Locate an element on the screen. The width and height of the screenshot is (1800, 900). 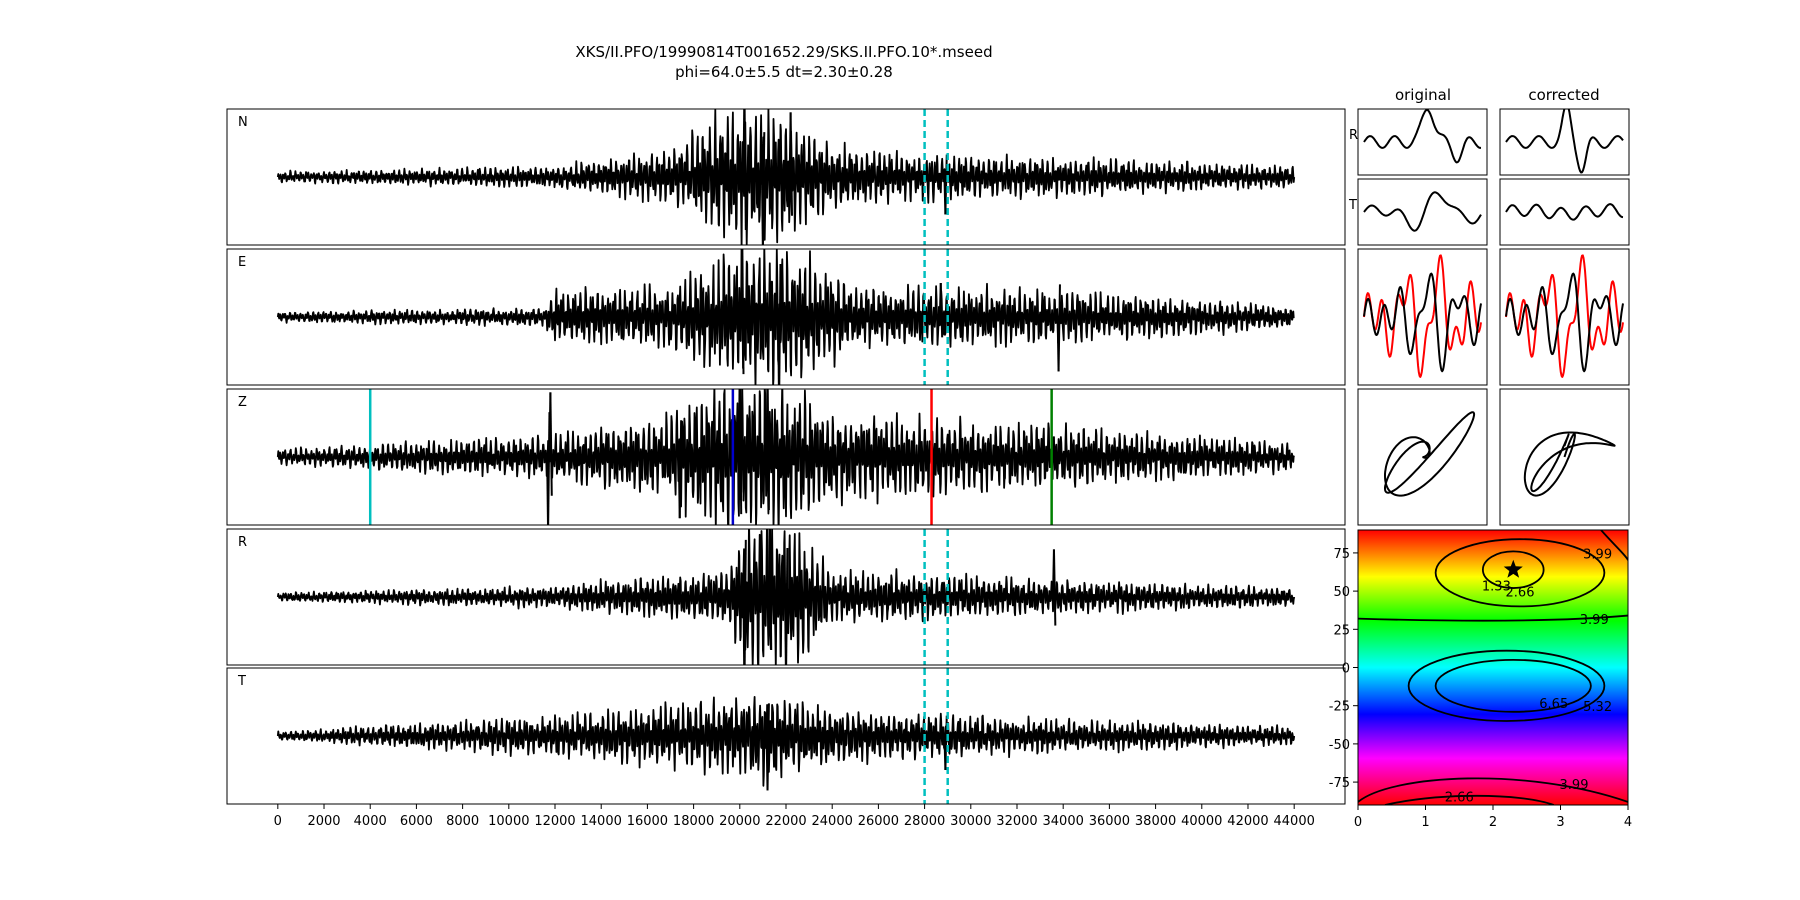
x-tick-label: 4000 is located at coordinates (370, 821).